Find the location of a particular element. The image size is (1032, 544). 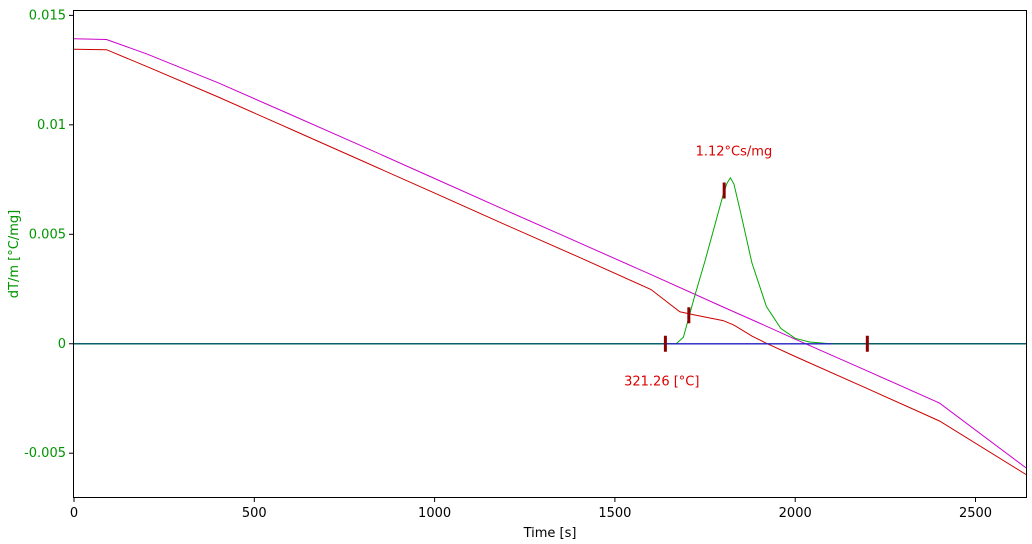

annotation-0: 1.12°Cs/mg is located at coordinates (734, 151).